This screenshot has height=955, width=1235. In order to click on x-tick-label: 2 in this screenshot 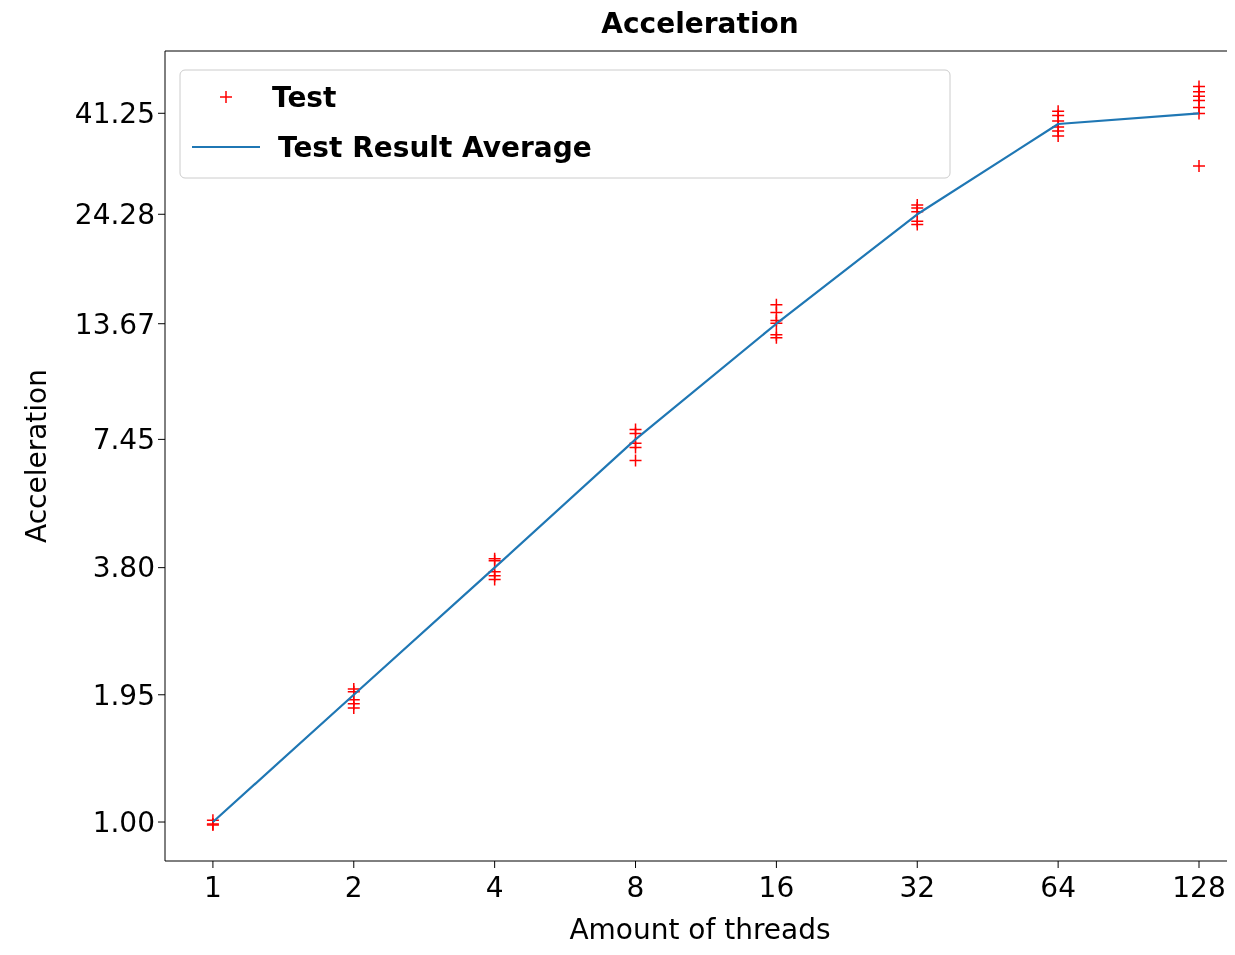, I will do `click(353, 887)`.